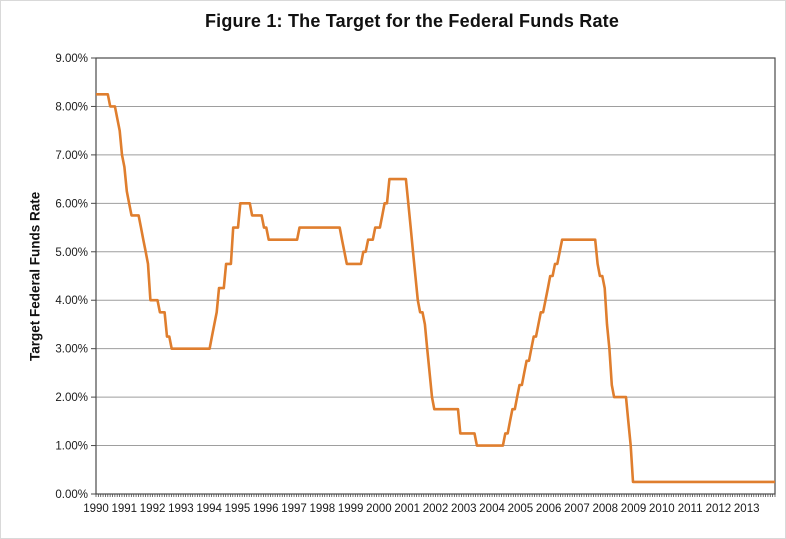 The image size is (786, 539). Describe the element at coordinates (266, 509) in the screenshot. I see `x-axis-tick-label: 1996` at that location.